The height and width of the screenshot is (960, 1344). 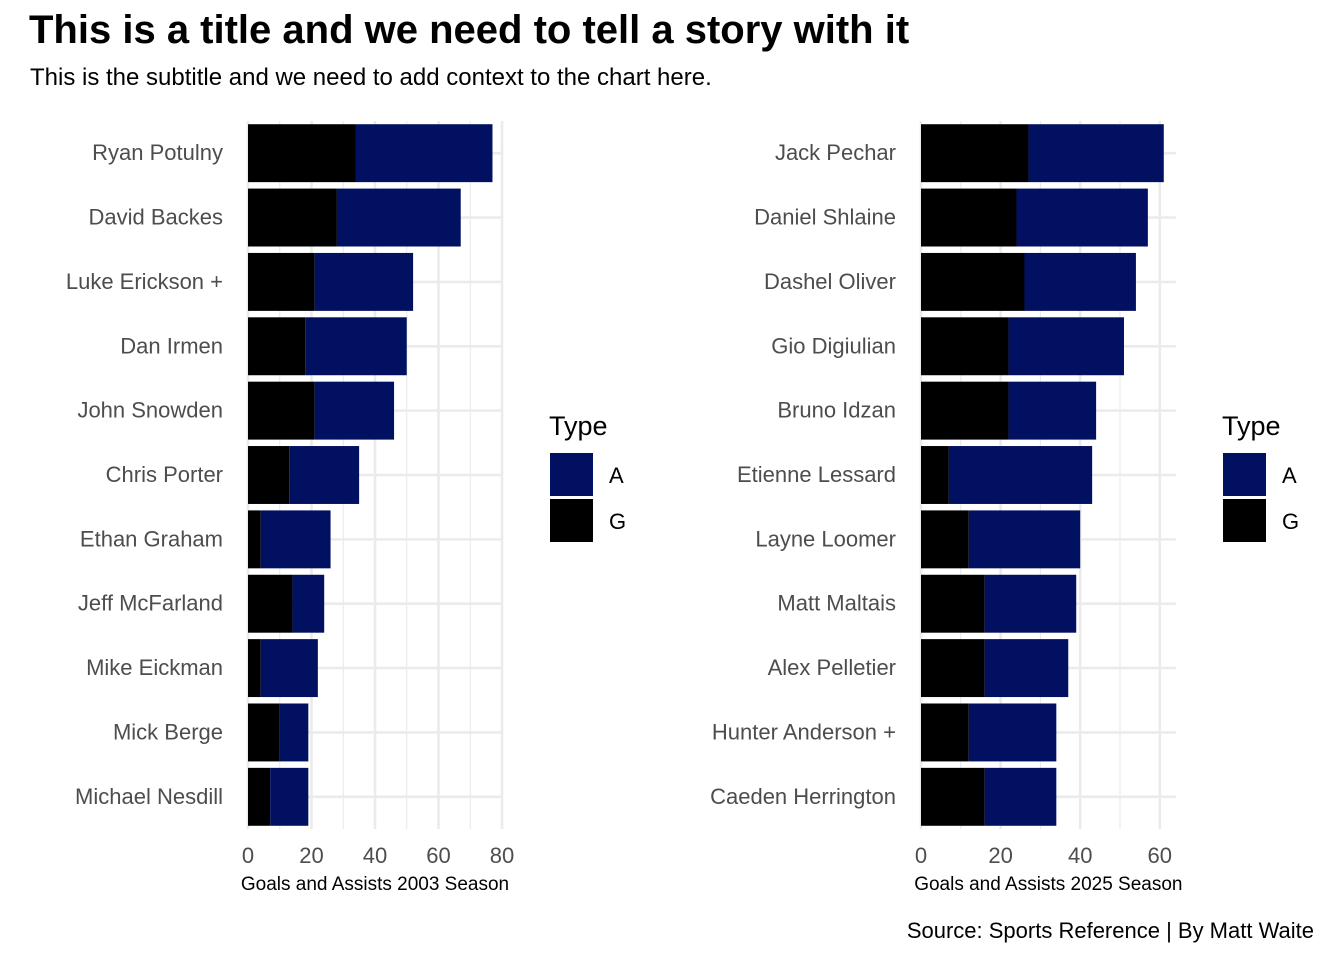 What do you see at coordinates (804, 731) in the screenshot?
I see `y-tick-label: Hunter Anderson +` at bounding box center [804, 731].